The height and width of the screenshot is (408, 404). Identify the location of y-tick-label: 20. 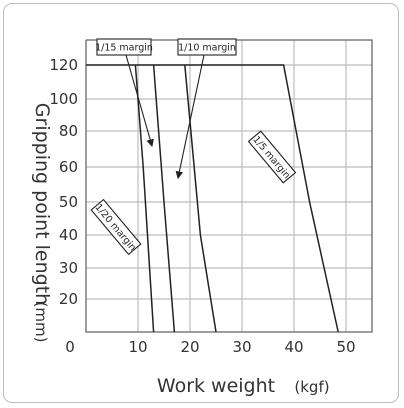
(68, 299).